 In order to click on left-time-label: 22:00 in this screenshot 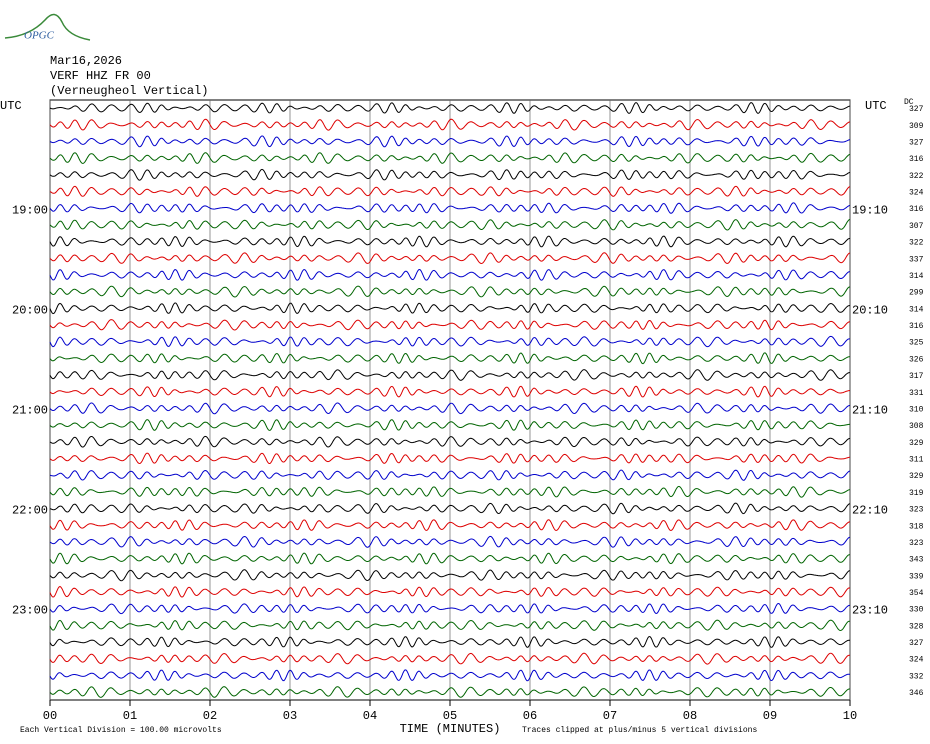, I will do `click(30, 511)`.